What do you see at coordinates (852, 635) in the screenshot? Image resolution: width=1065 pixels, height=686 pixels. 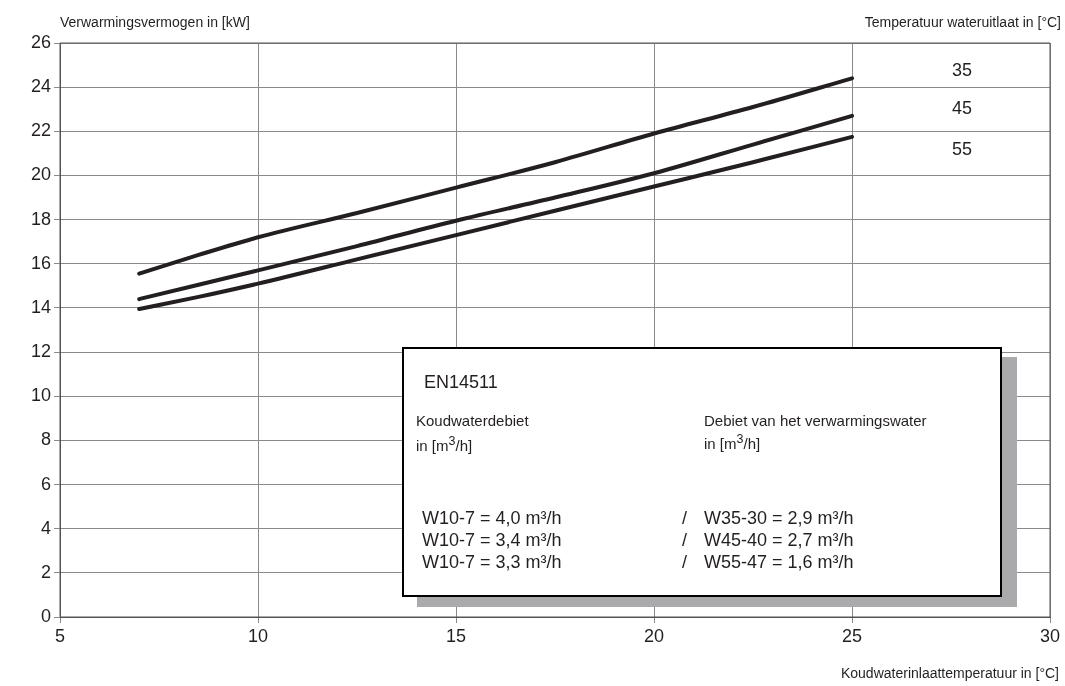 I see `x-tick-label: 25` at bounding box center [852, 635].